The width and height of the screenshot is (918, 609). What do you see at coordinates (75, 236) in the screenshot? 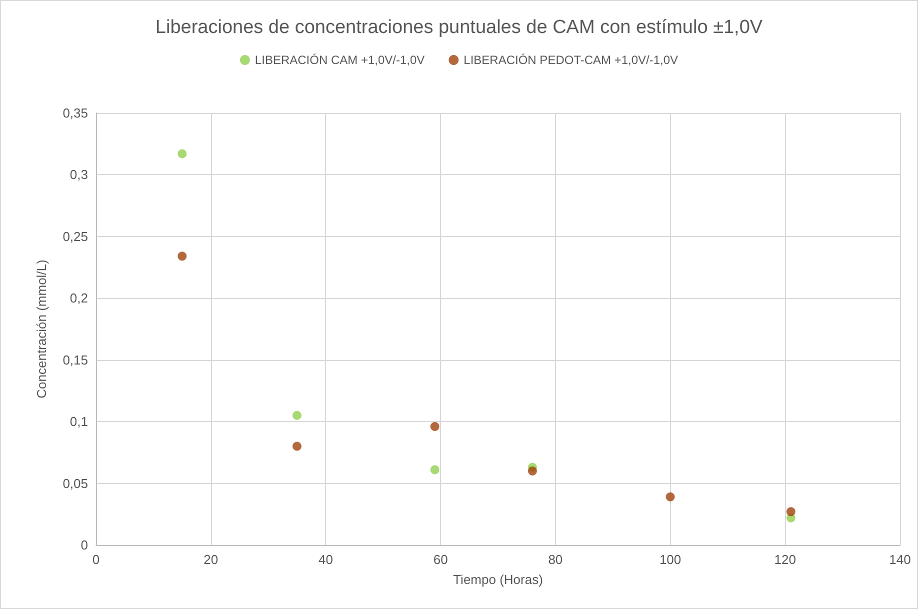
I see `y-tick-label: 0,25` at bounding box center [75, 236].